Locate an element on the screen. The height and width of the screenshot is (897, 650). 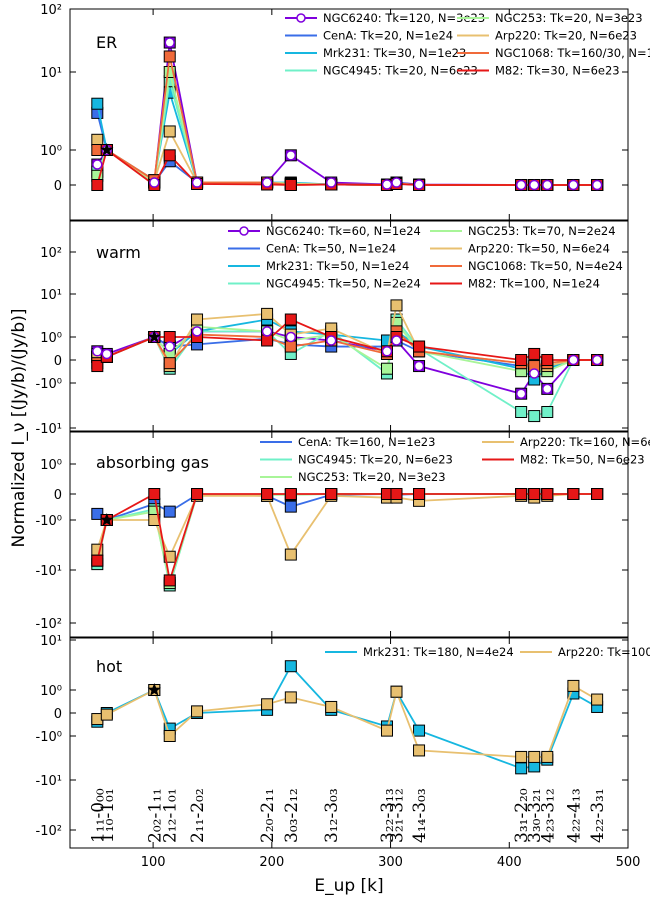
legend-label: Mrk231: Tk=30, N=1e23 is located at coordinates (394, 53).